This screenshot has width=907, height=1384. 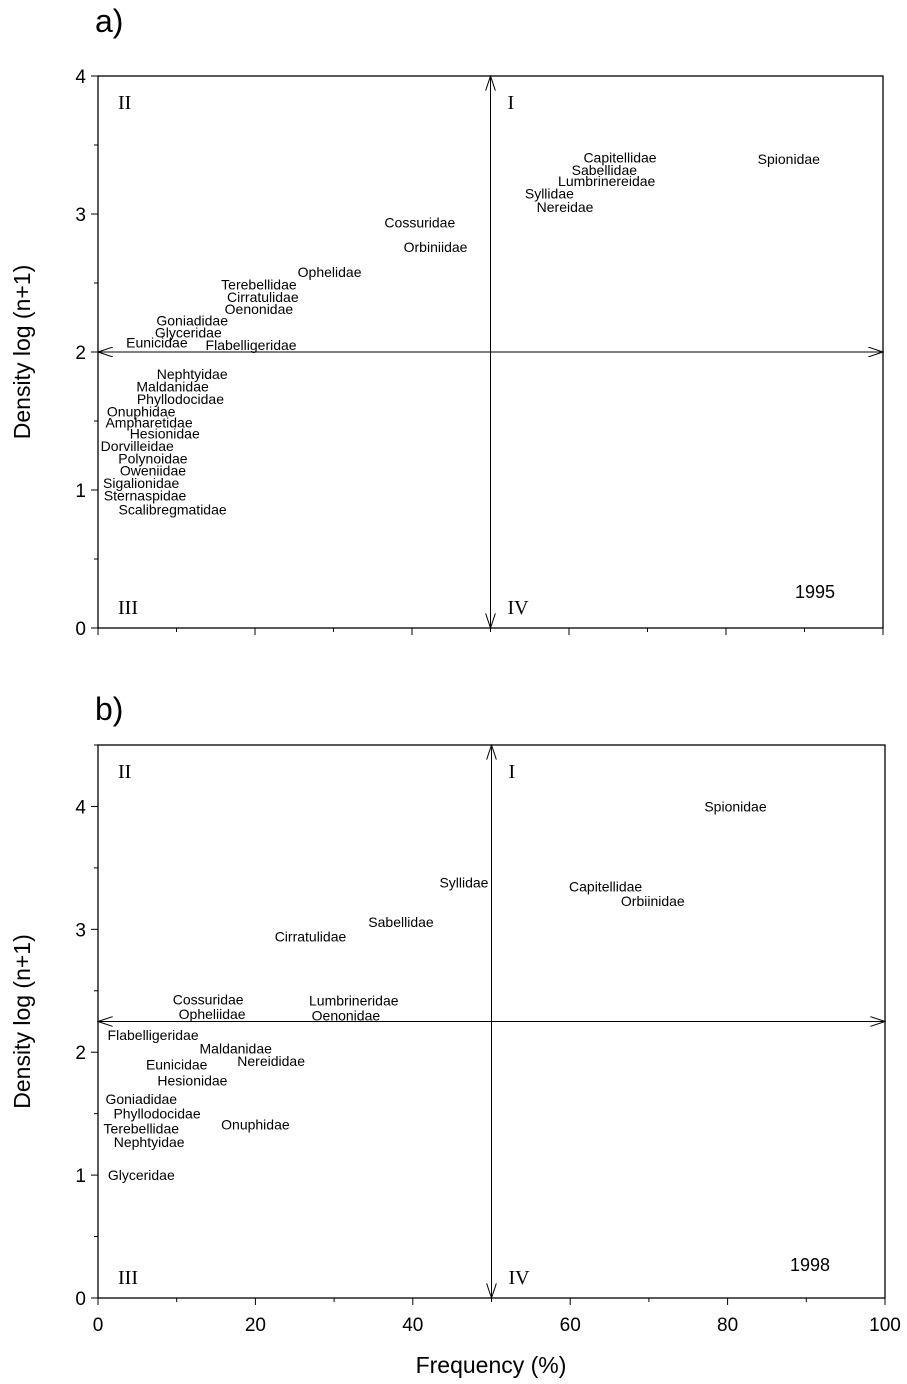 What do you see at coordinates (152, 458) in the screenshot?
I see `data-point-label: Polynoidae` at bounding box center [152, 458].